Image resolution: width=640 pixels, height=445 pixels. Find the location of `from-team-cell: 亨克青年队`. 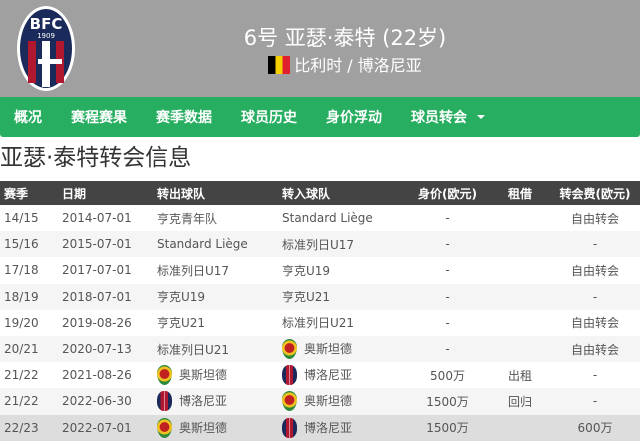

from-team-cell: 亨克青年队 is located at coordinates (217, 218).